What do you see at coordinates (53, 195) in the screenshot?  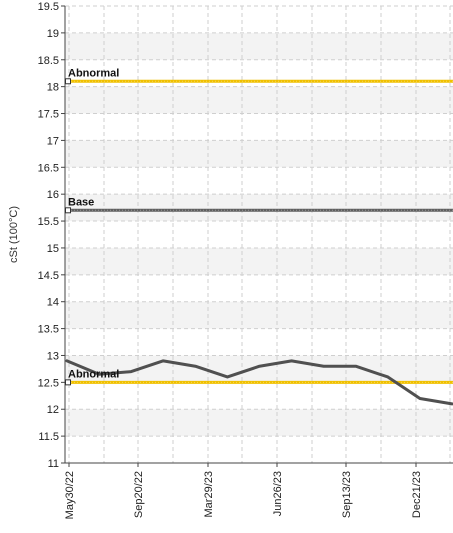 I see `y-tick-label: 16` at bounding box center [53, 195].